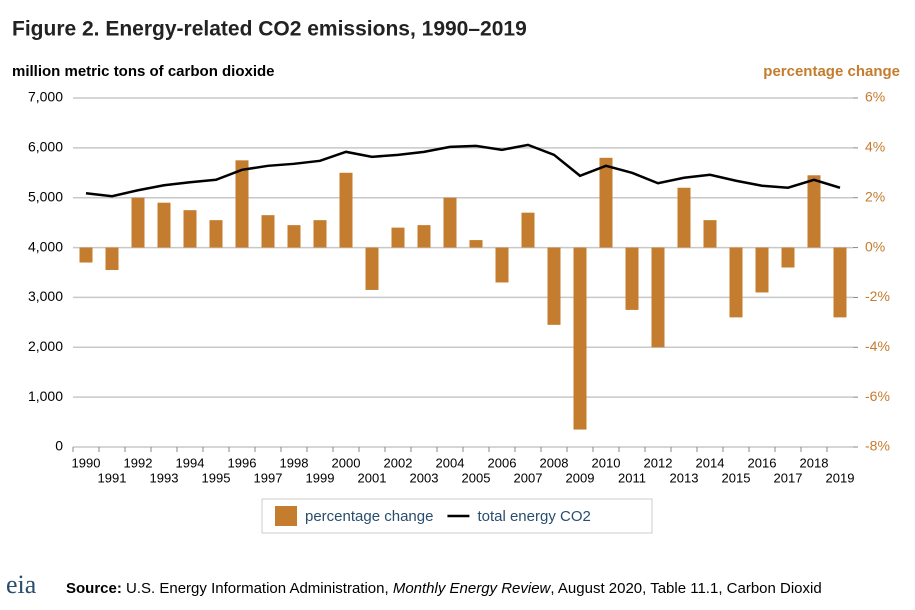  I want to click on y-tick-label: 5,000, so click(45, 196).